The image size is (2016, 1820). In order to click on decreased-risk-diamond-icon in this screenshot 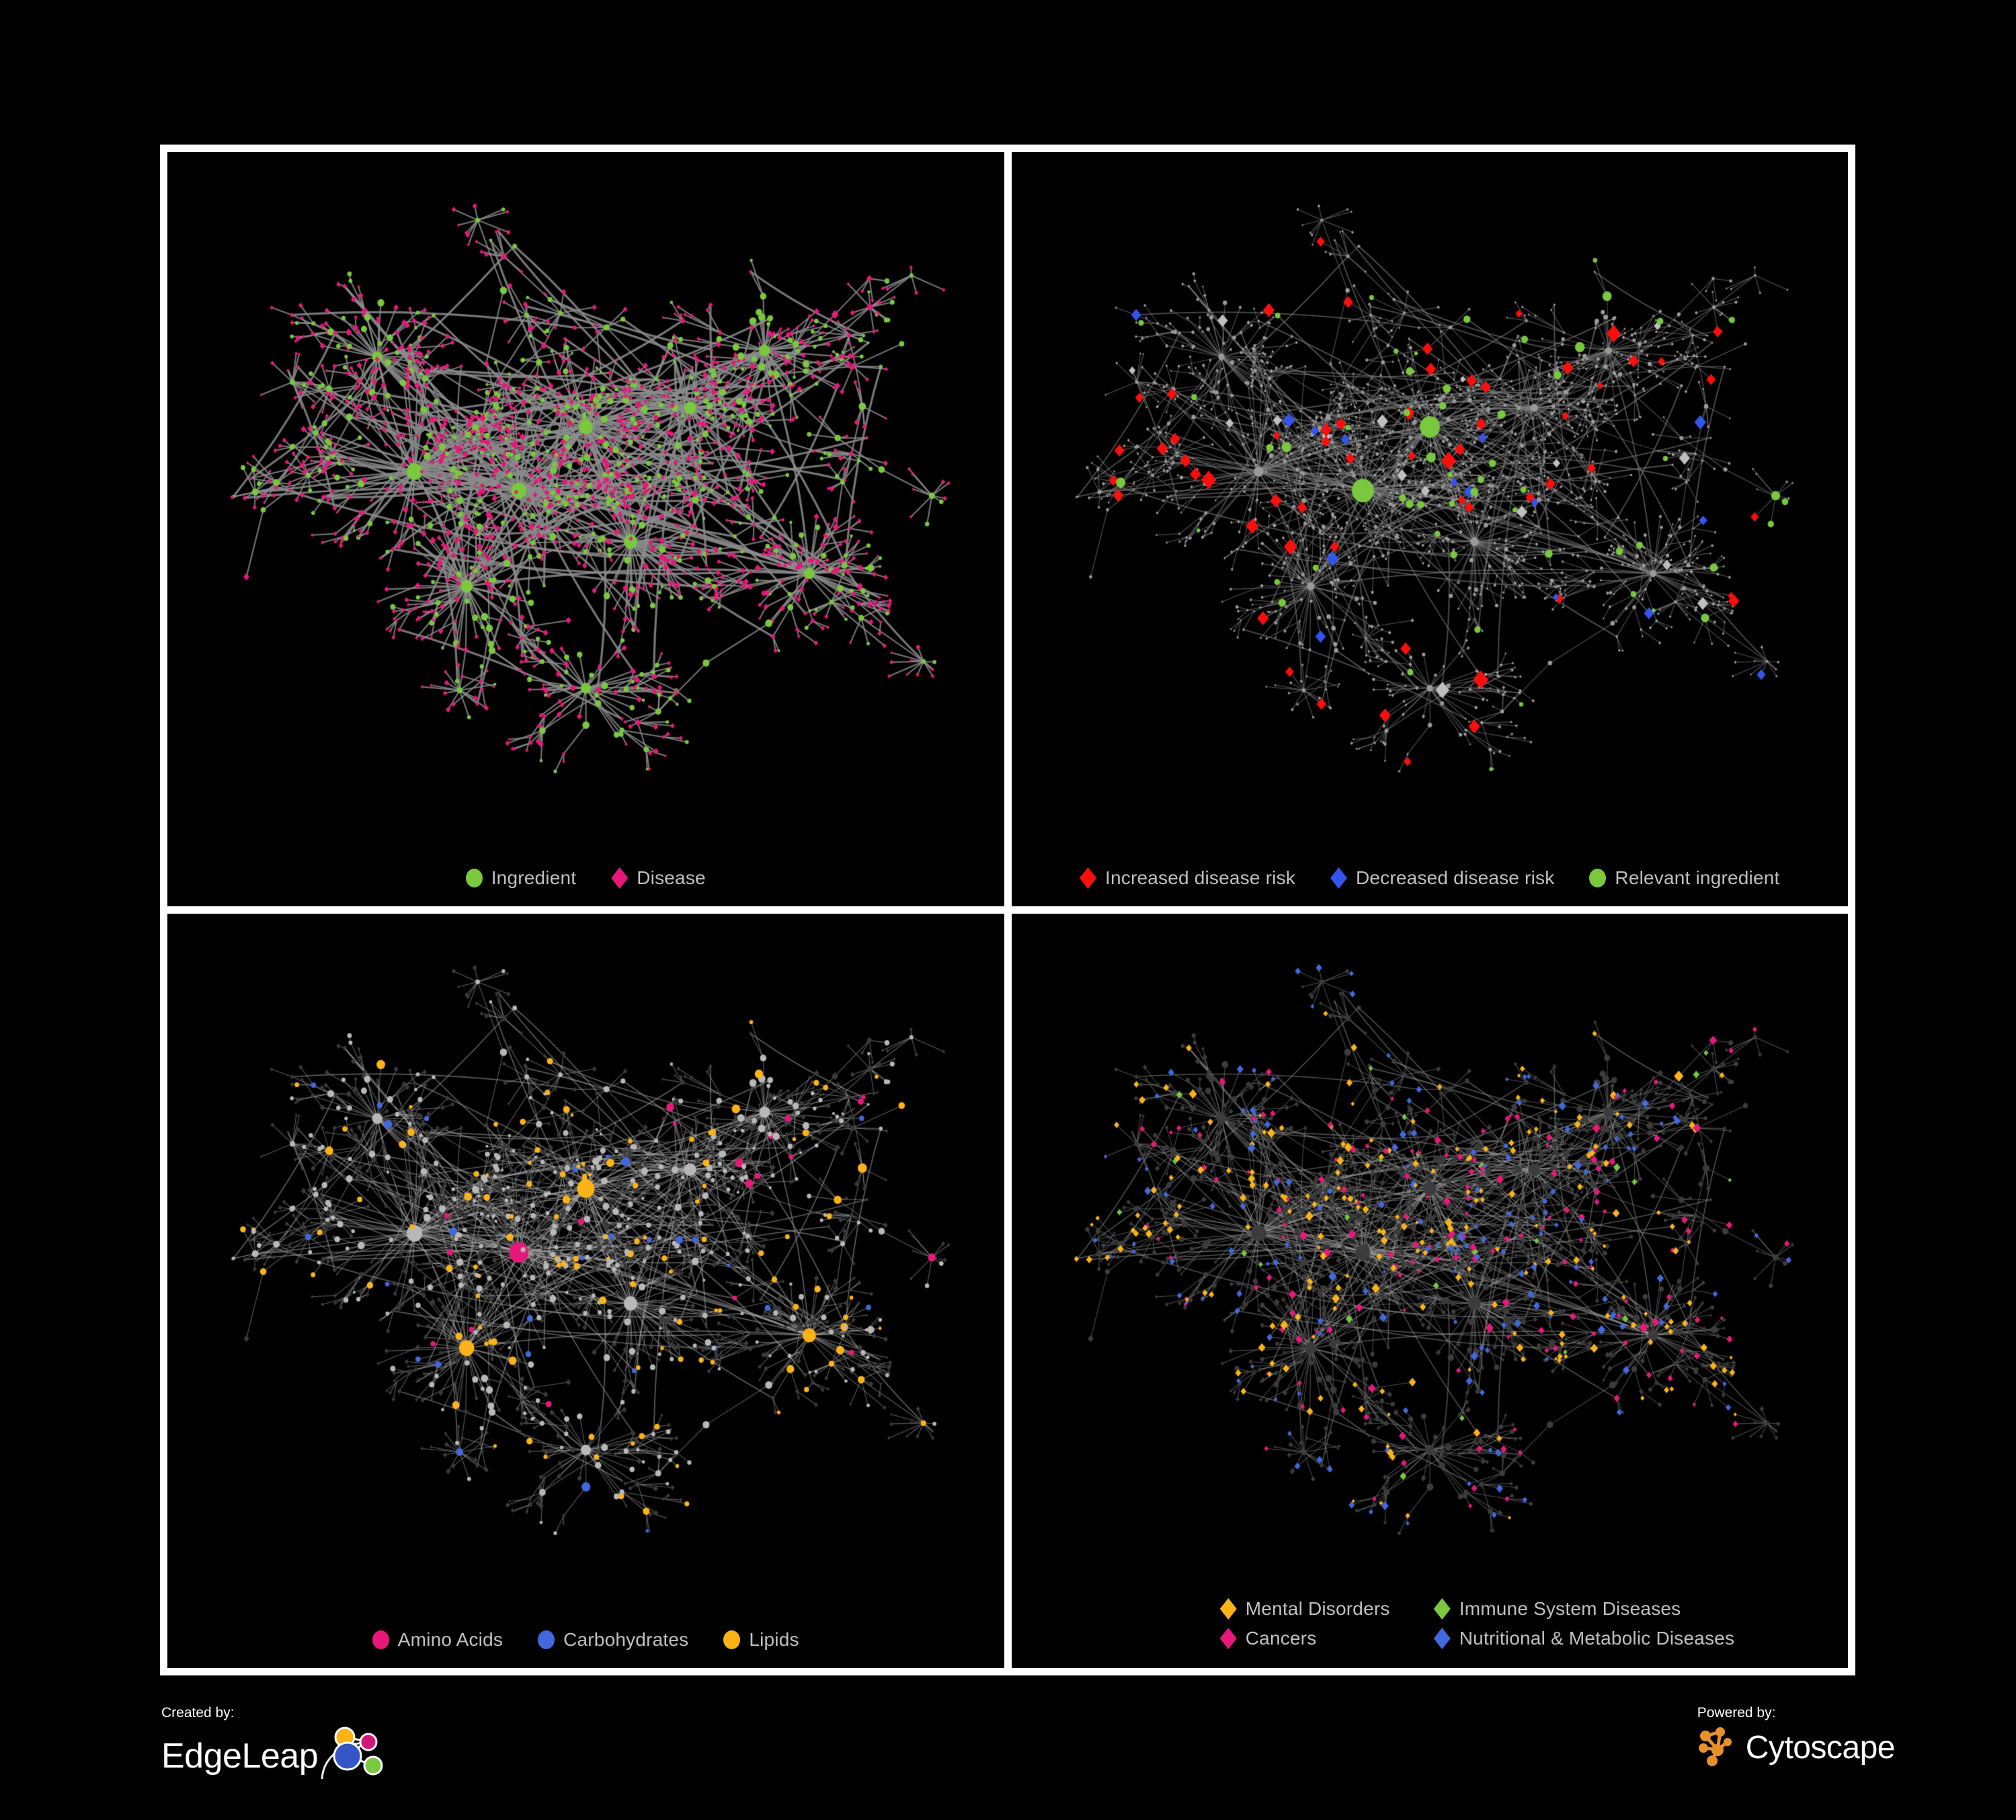, I will do `click(1338, 878)`.